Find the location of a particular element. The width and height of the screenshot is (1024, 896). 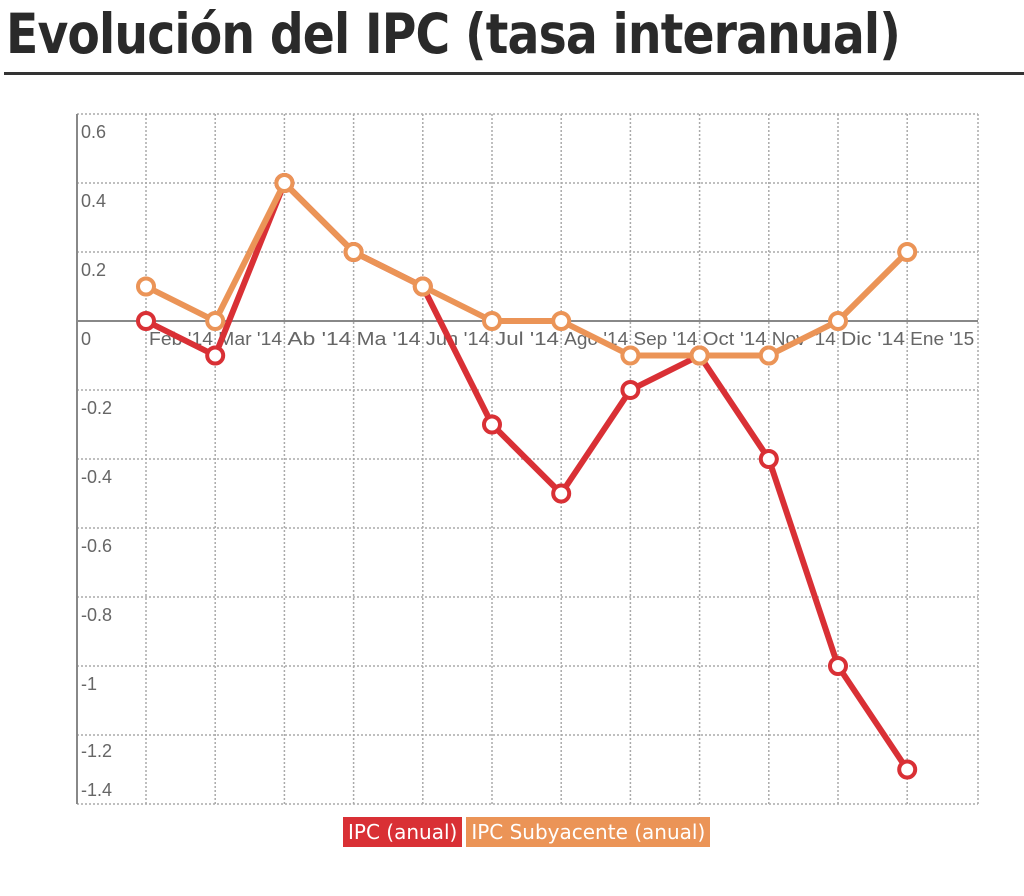

chart-title: Evolución del IPC (tasa interanual) is located at coordinates (453, 34).